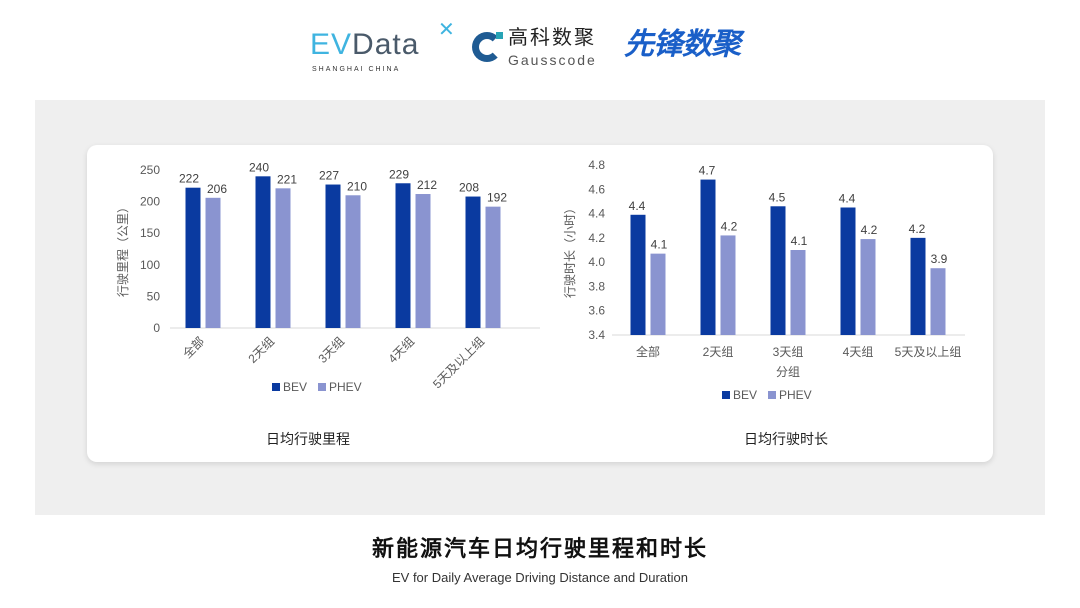  What do you see at coordinates (287, 179) in the screenshot?
I see `data-label-phev: 221` at bounding box center [287, 179].